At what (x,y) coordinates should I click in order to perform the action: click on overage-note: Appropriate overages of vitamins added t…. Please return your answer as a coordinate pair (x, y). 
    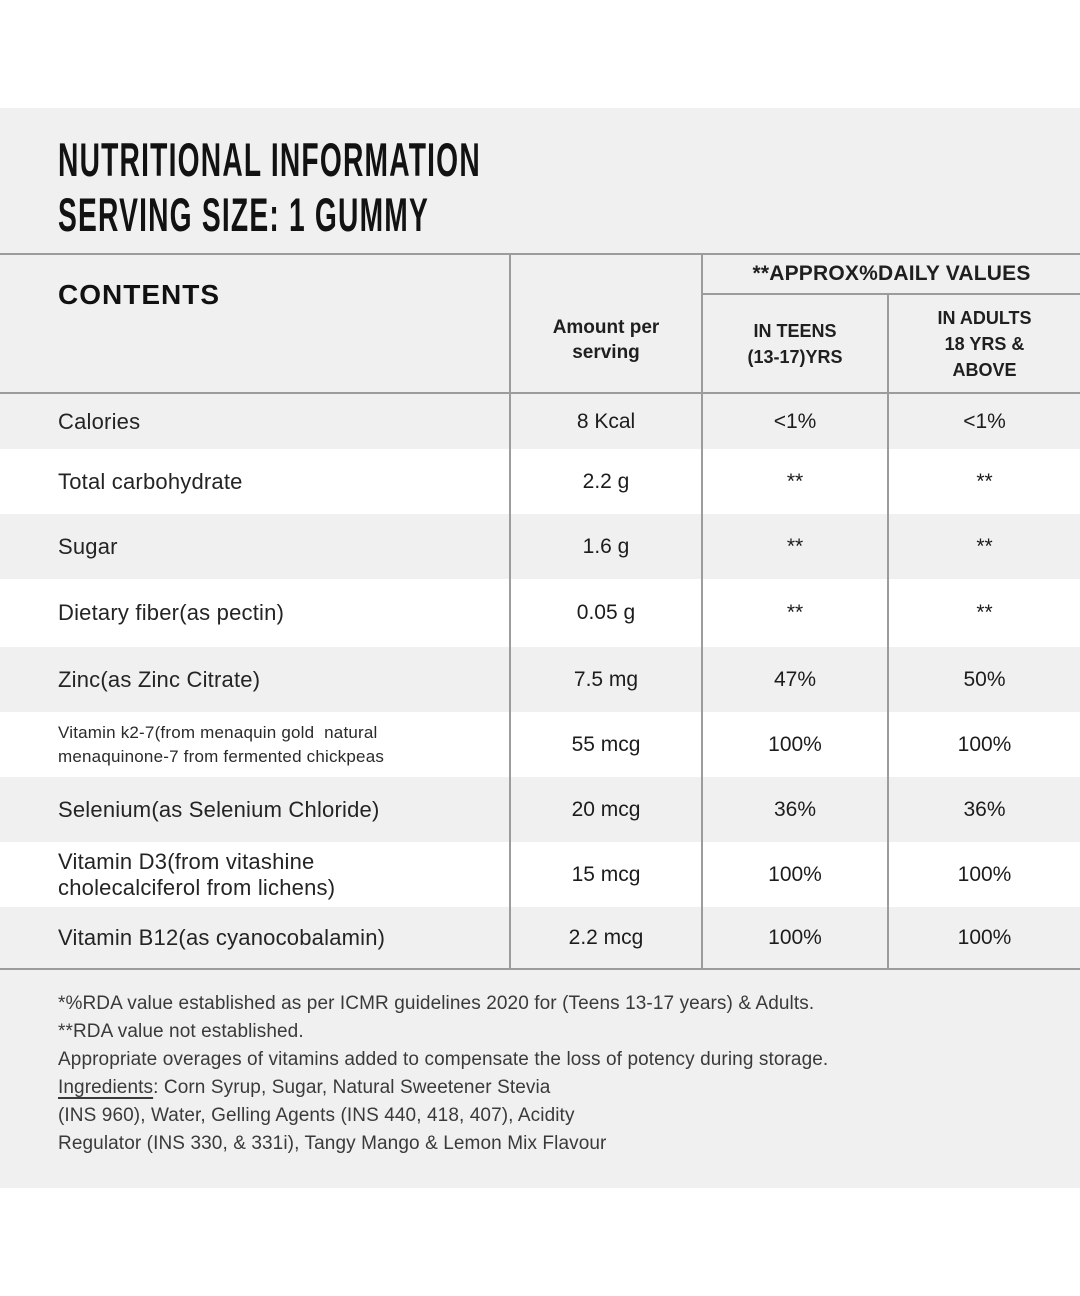
    Looking at the image, I should click on (443, 1059).